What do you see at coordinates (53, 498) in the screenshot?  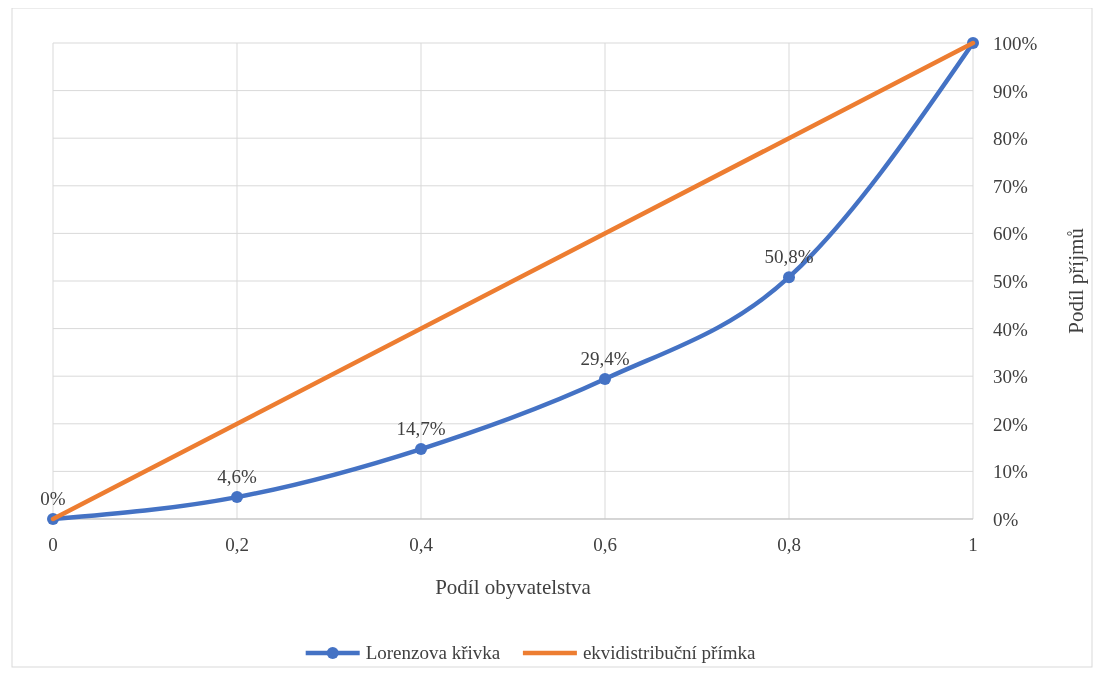 I see `data-label: 0%` at bounding box center [53, 498].